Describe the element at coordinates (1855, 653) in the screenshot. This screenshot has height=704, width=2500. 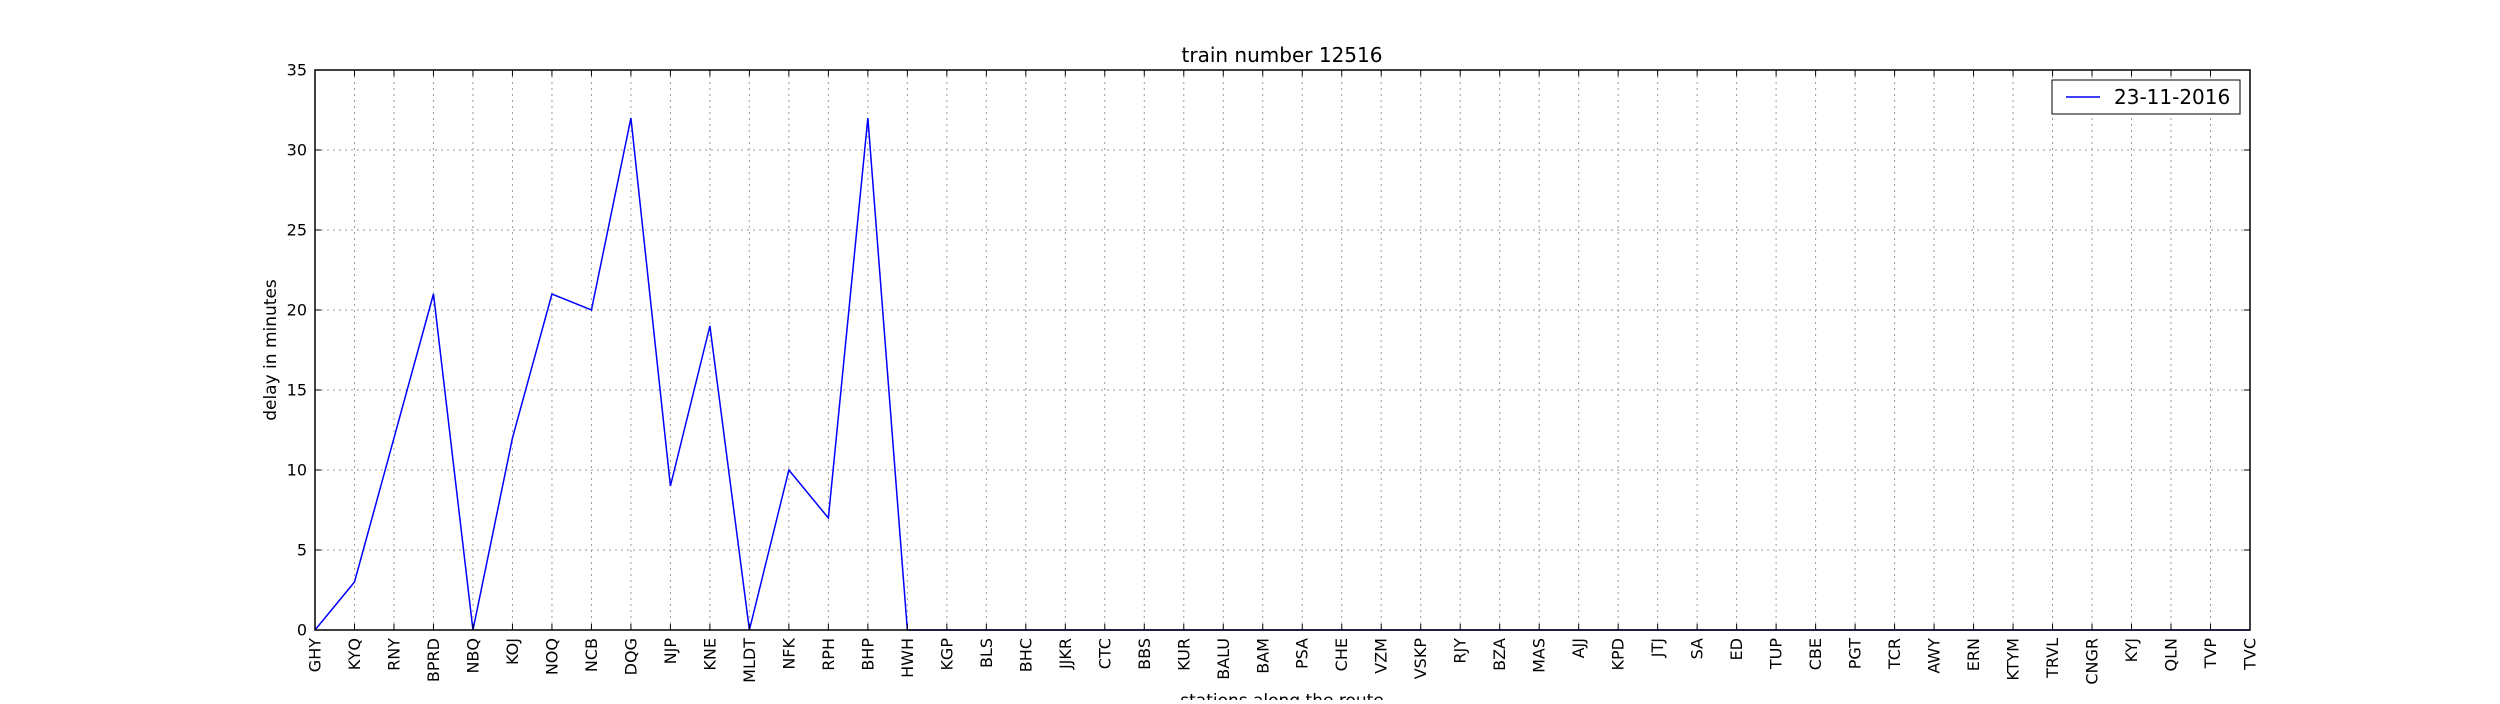
I see `x-tick-label: PGT` at that location.